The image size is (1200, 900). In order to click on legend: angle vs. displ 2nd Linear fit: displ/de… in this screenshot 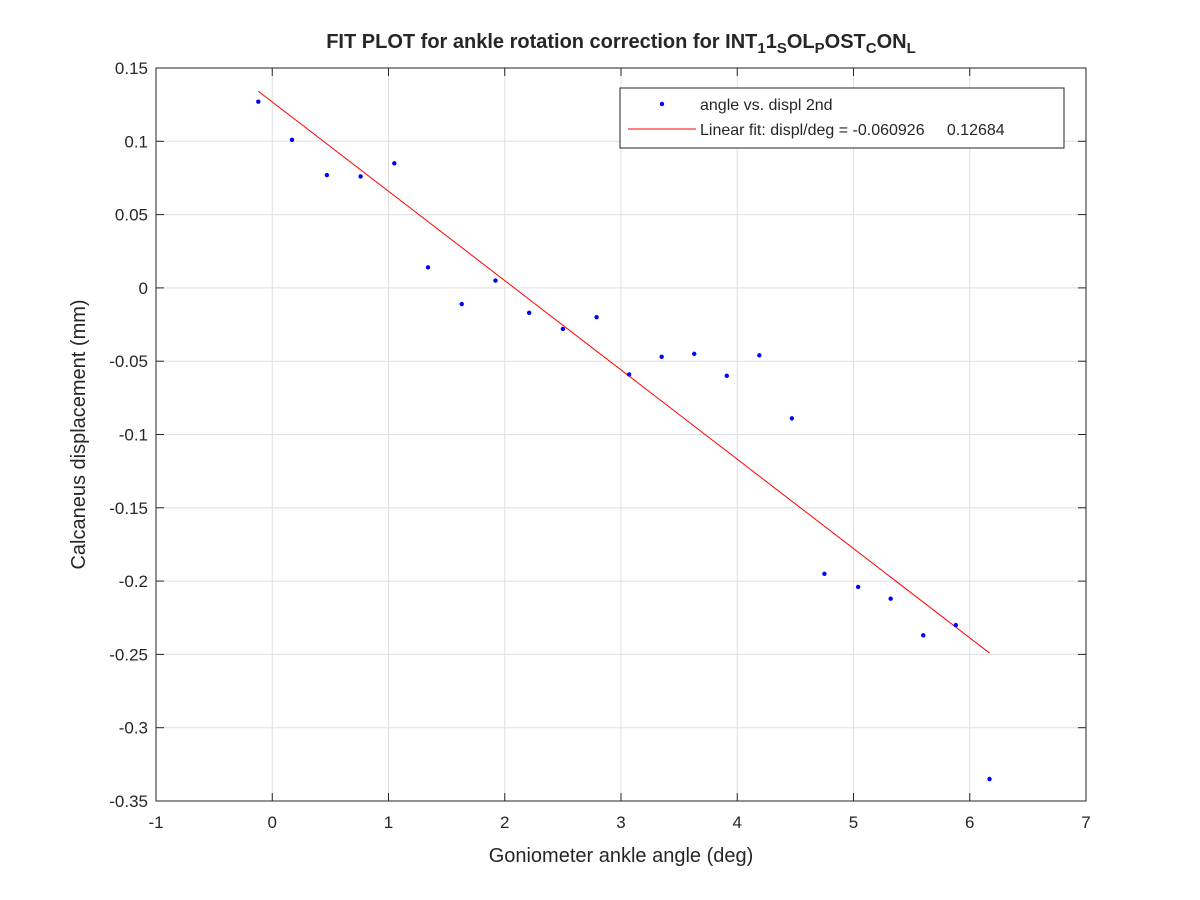, I will do `click(842, 118)`.